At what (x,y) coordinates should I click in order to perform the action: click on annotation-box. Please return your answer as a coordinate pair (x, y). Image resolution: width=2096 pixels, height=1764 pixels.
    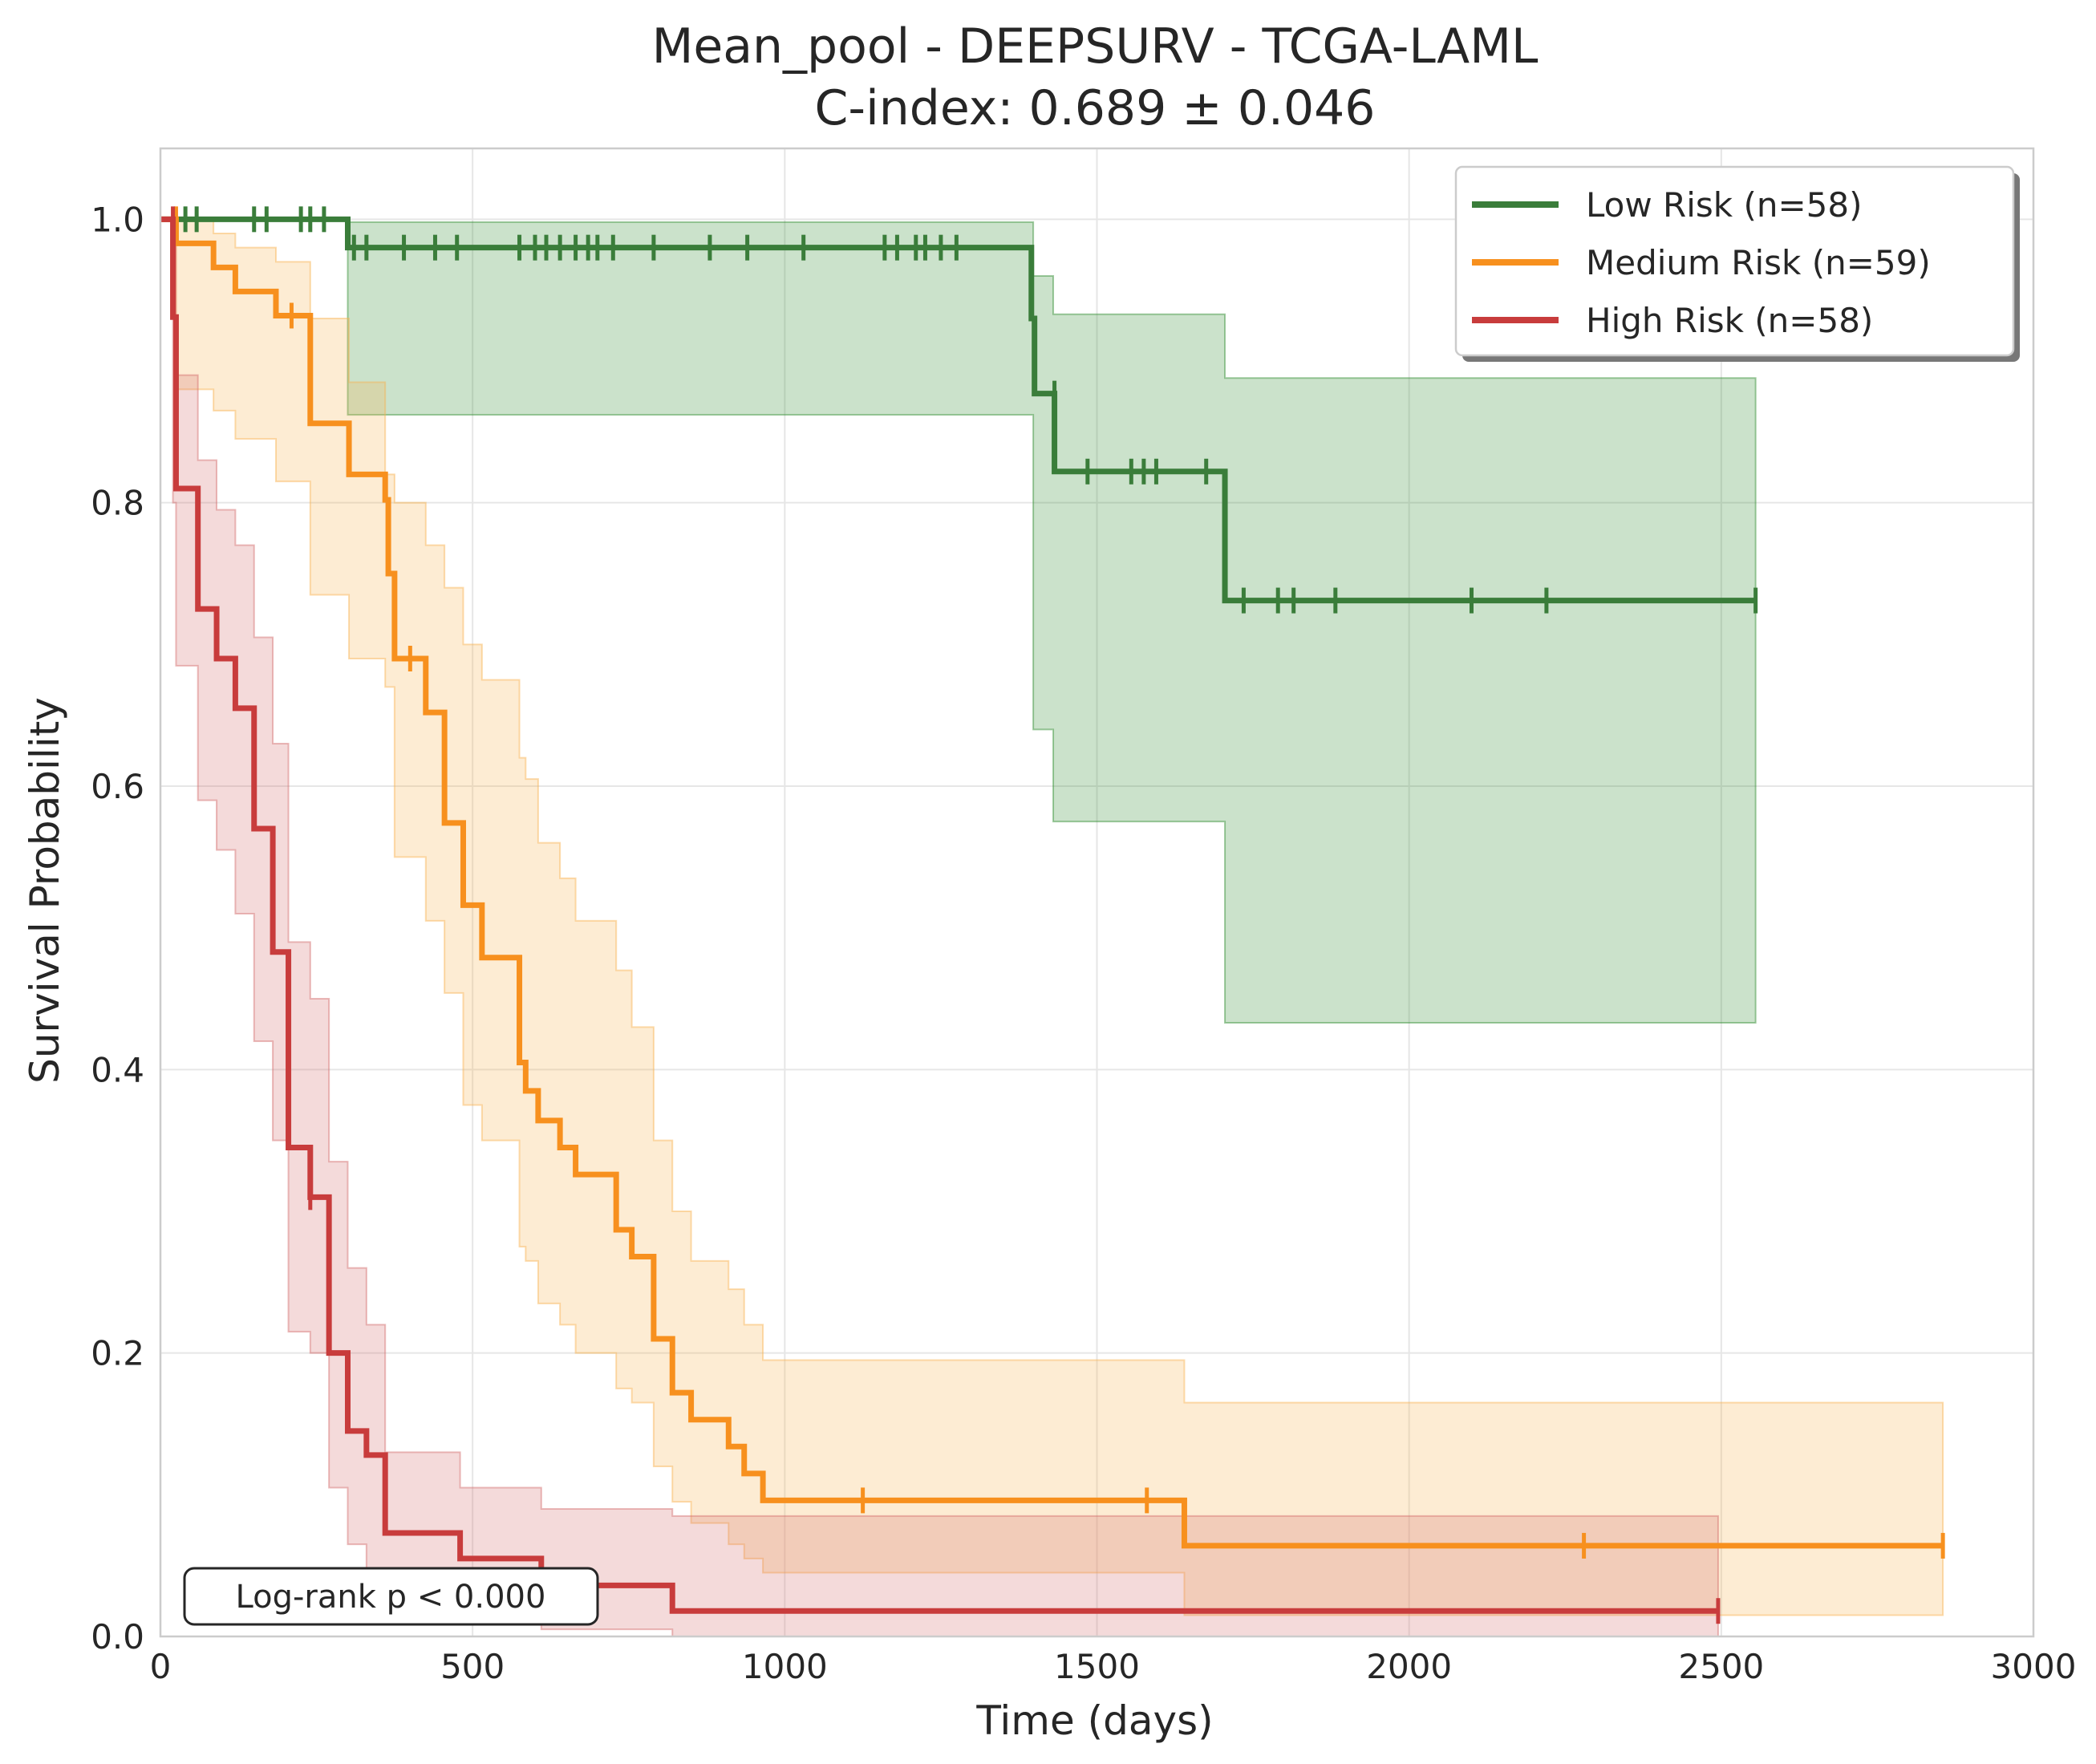
    Looking at the image, I should click on (391, 1597).